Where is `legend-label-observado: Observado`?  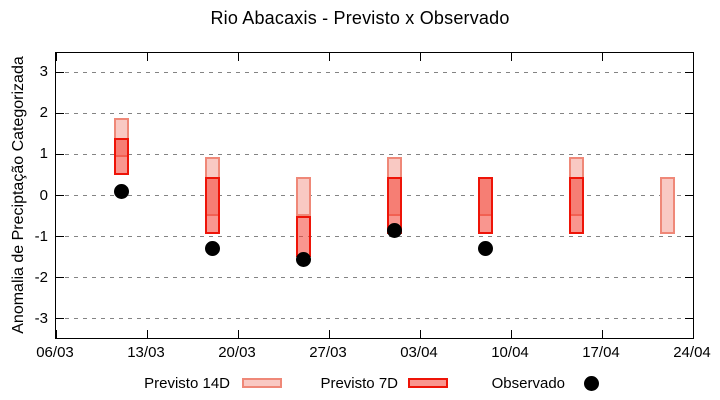
legend-label-observado: Observado is located at coordinates (528, 383).